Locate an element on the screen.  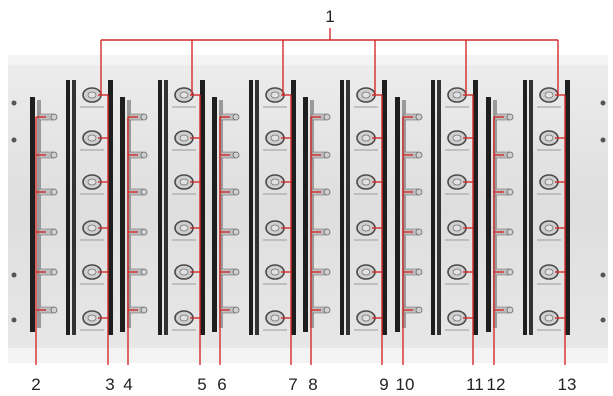
callout-label-4: 4 is located at coordinates (127, 384).